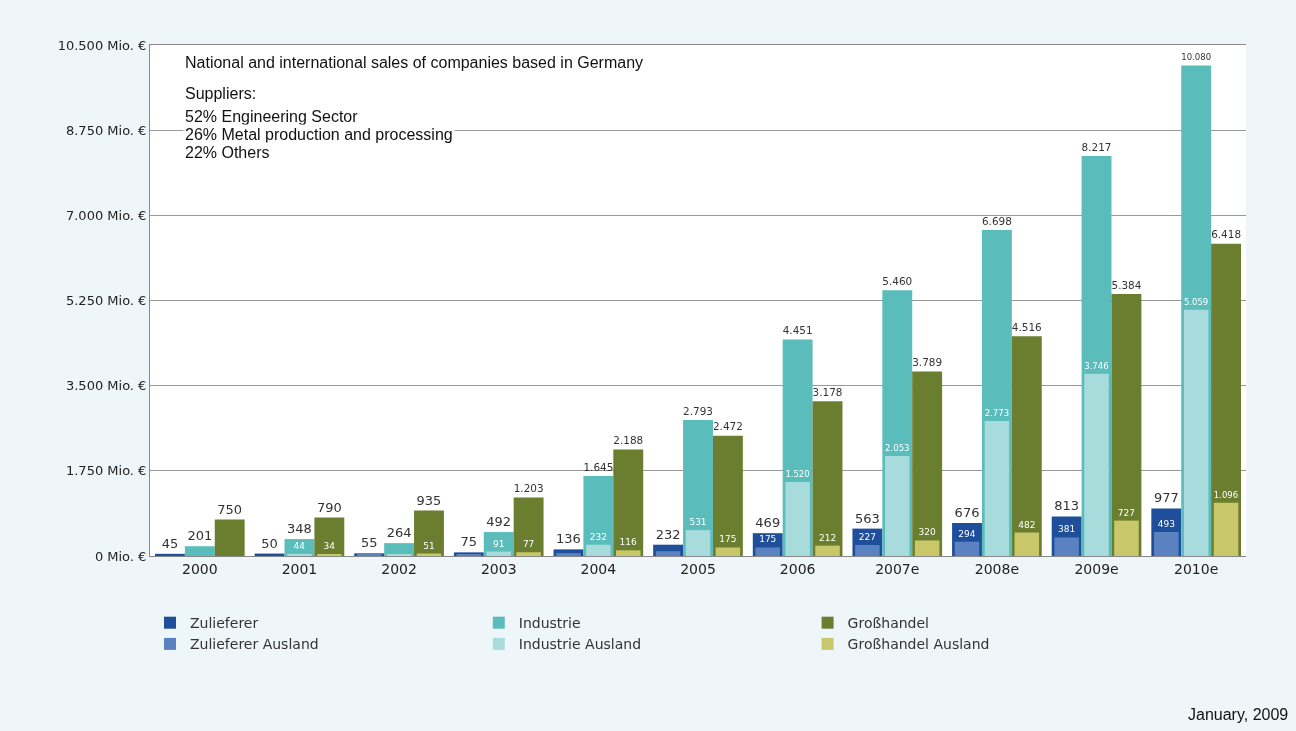 The height and width of the screenshot is (731, 1296). Describe the element at coordinates (230, 509) in the screenshot. I see `data-label: 750` at that location.